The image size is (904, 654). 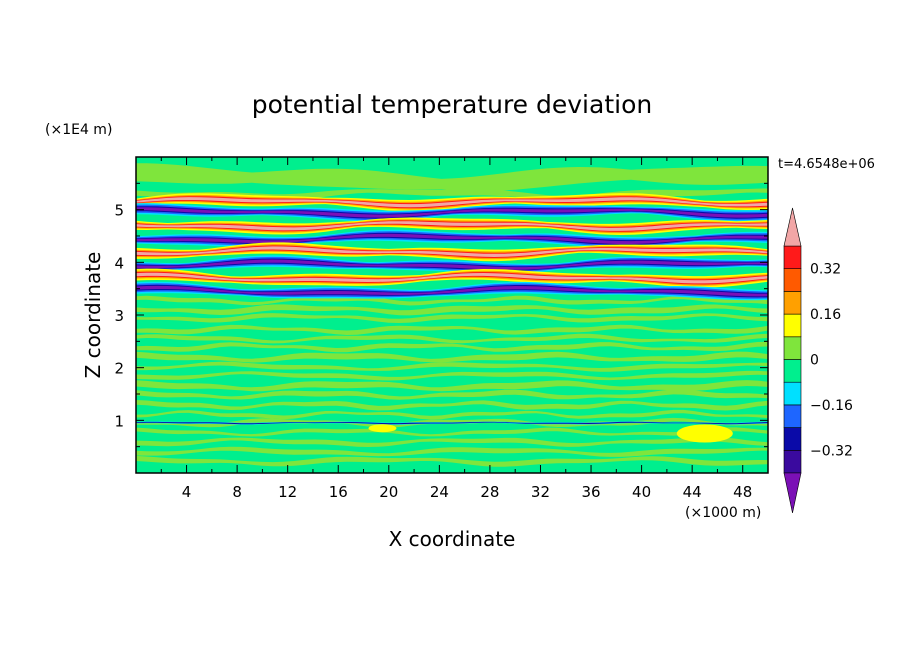 I want to click on x-tick-label: 4, so click(x=187, y=492).